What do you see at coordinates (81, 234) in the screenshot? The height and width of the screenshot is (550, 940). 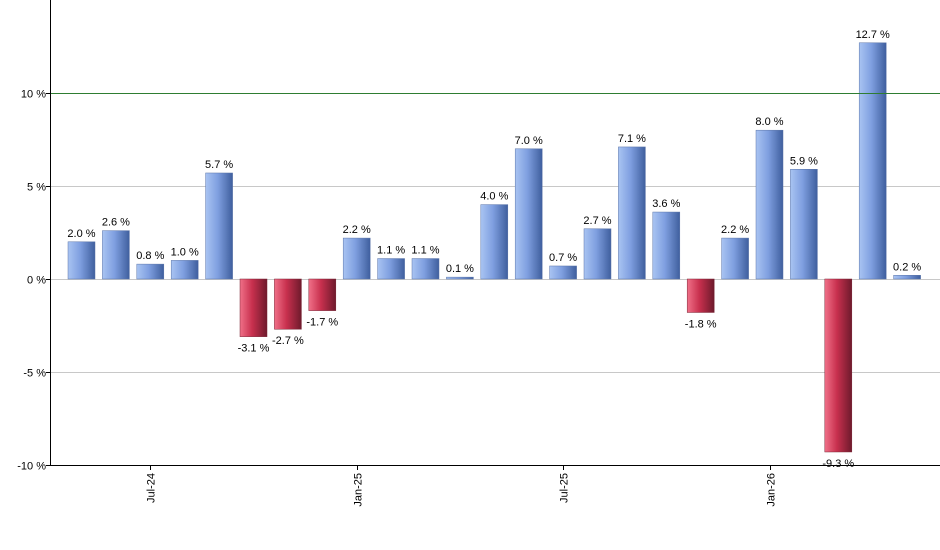 I see `bar-data-label: 2.0 %` at bounding box center [81, 234].